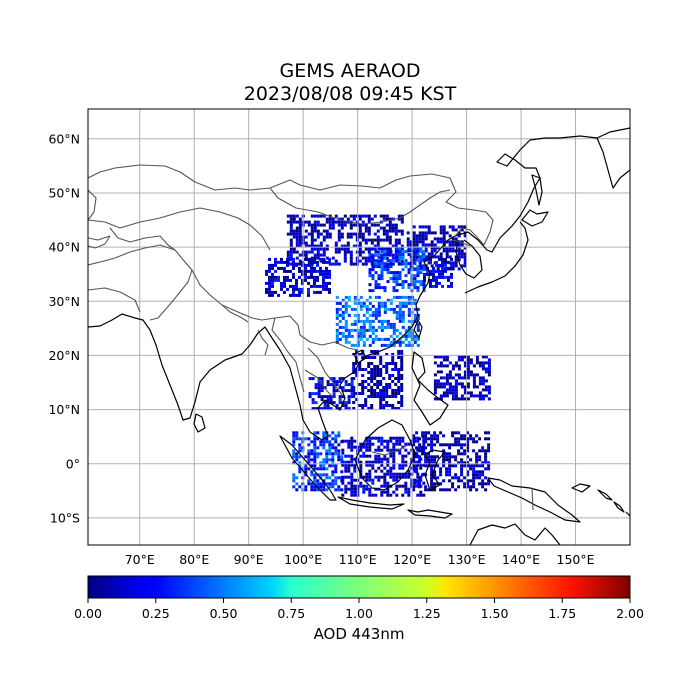  I want to click on border-iran-pakistan, so click(114, 300).